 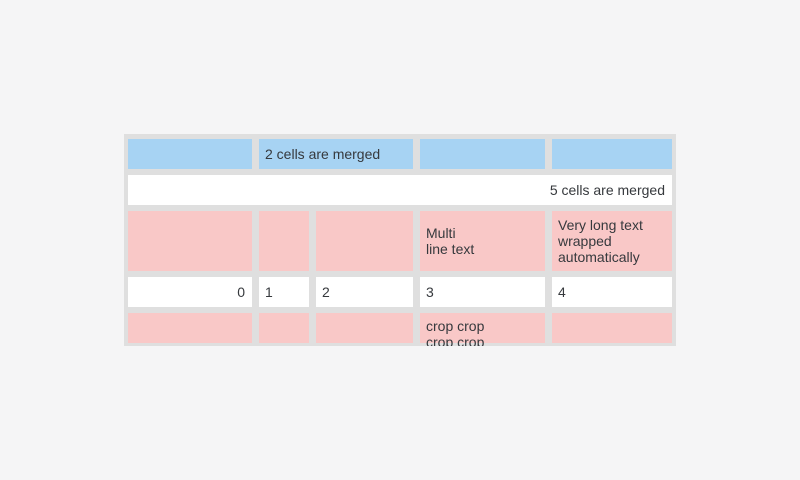 What do you see at coordinates (607, 190) in the screenshot?
I see `merged-5-cells-label: 5 cells are merged` at bounding box center [607, 190].